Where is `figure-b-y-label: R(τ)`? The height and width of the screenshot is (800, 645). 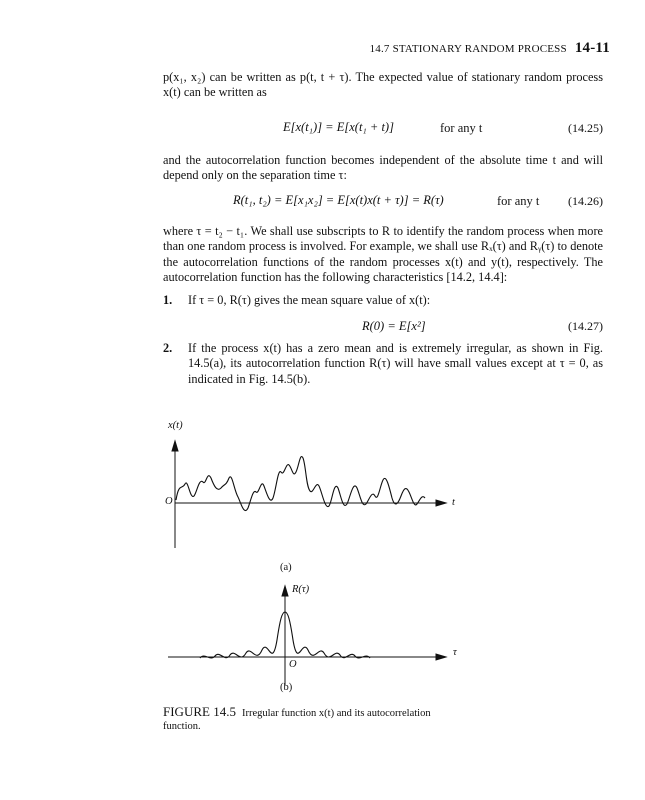 figure-b-y-label: R(τ) is located at coordinates (301, 589).